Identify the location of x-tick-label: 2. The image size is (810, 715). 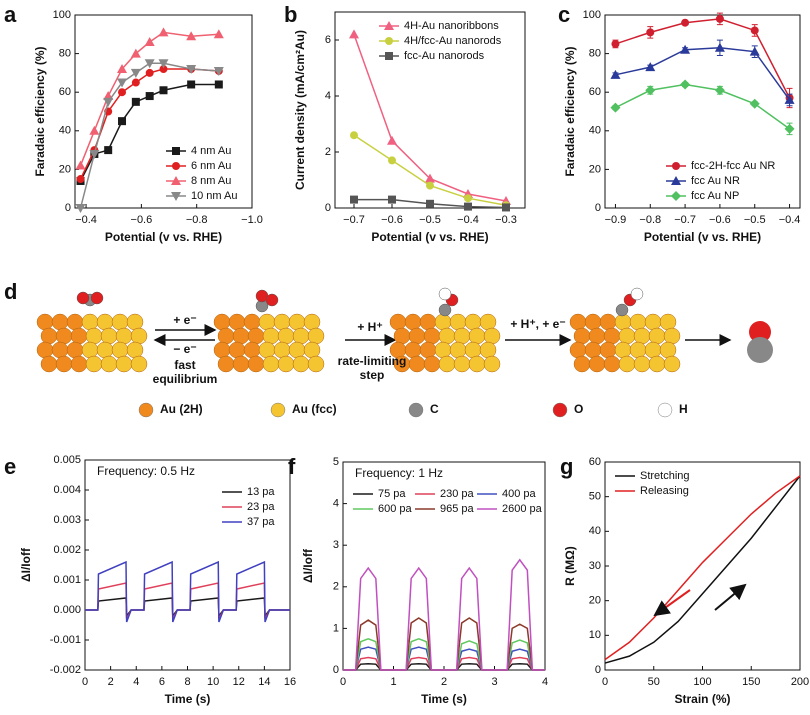
(444, 682).